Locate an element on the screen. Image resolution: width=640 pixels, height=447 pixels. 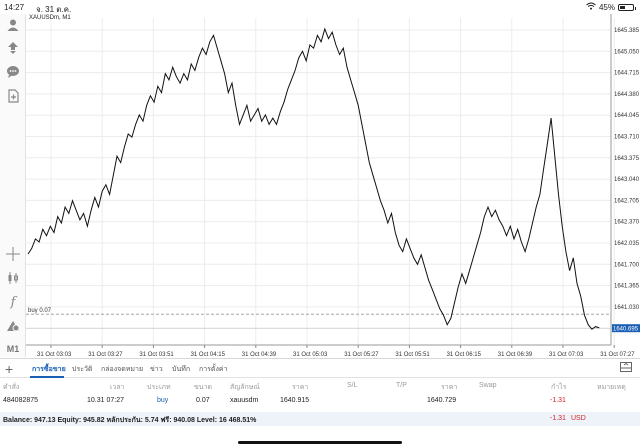
time-tick-label: 31 Oct 04:15 is located at coordinates (208, 354).